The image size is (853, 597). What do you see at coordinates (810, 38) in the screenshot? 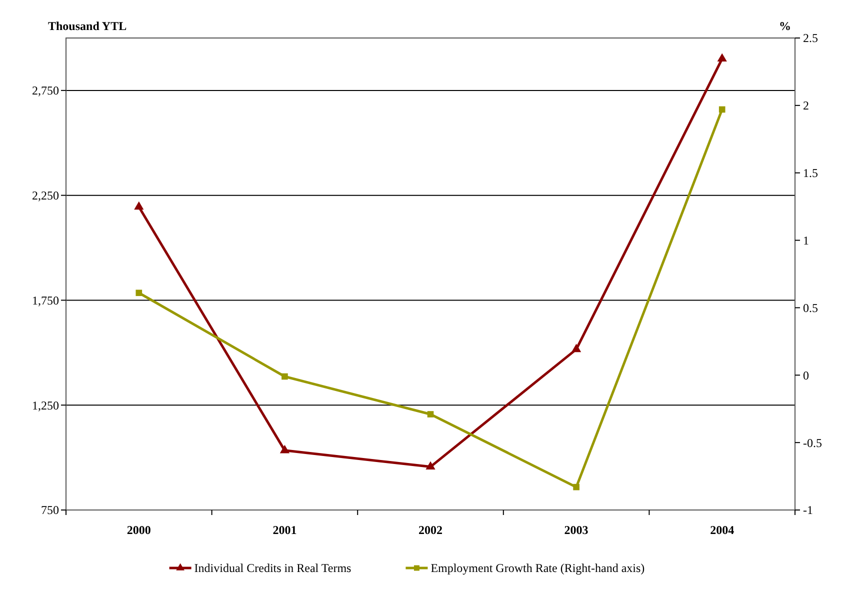
I see `y2-tick-label: 2.5` at bounding box center [810, 38].